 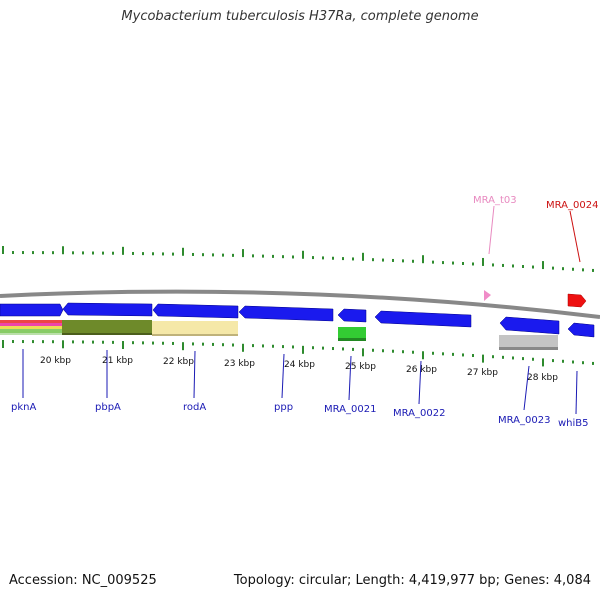 I want to click on track-block-cream-shadow, so click(x=195, y=335).